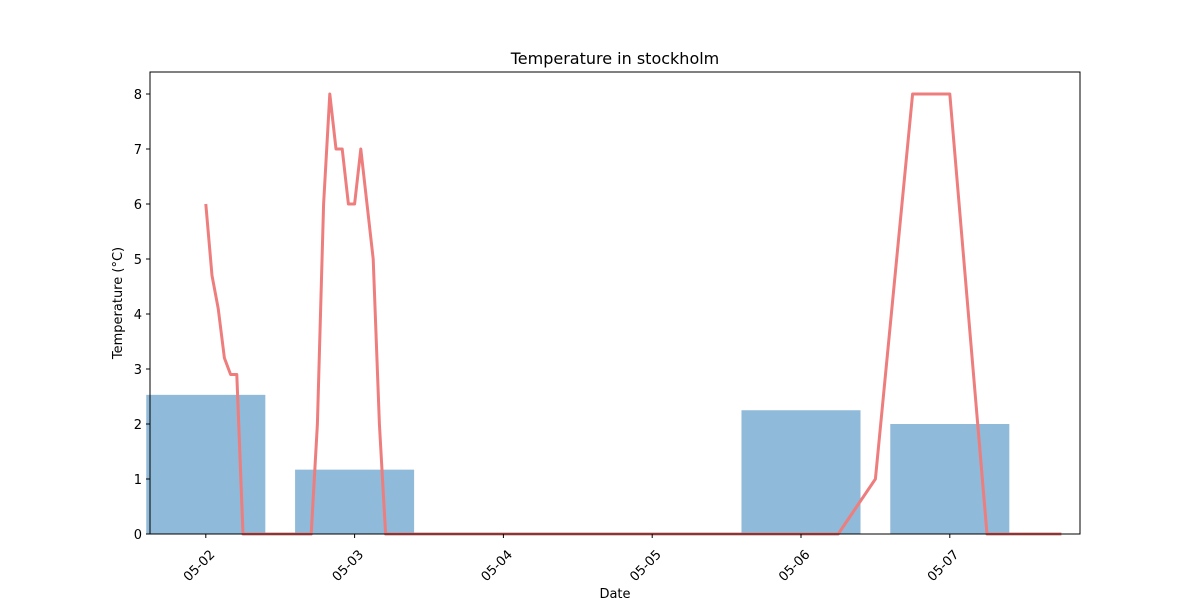 The height and width of the screenshot is (600, 1200). What do you see at coordinates (497, 566) in the screenshot?
I see `x-tick-label: 05-04` at bounding box center [497, 566].